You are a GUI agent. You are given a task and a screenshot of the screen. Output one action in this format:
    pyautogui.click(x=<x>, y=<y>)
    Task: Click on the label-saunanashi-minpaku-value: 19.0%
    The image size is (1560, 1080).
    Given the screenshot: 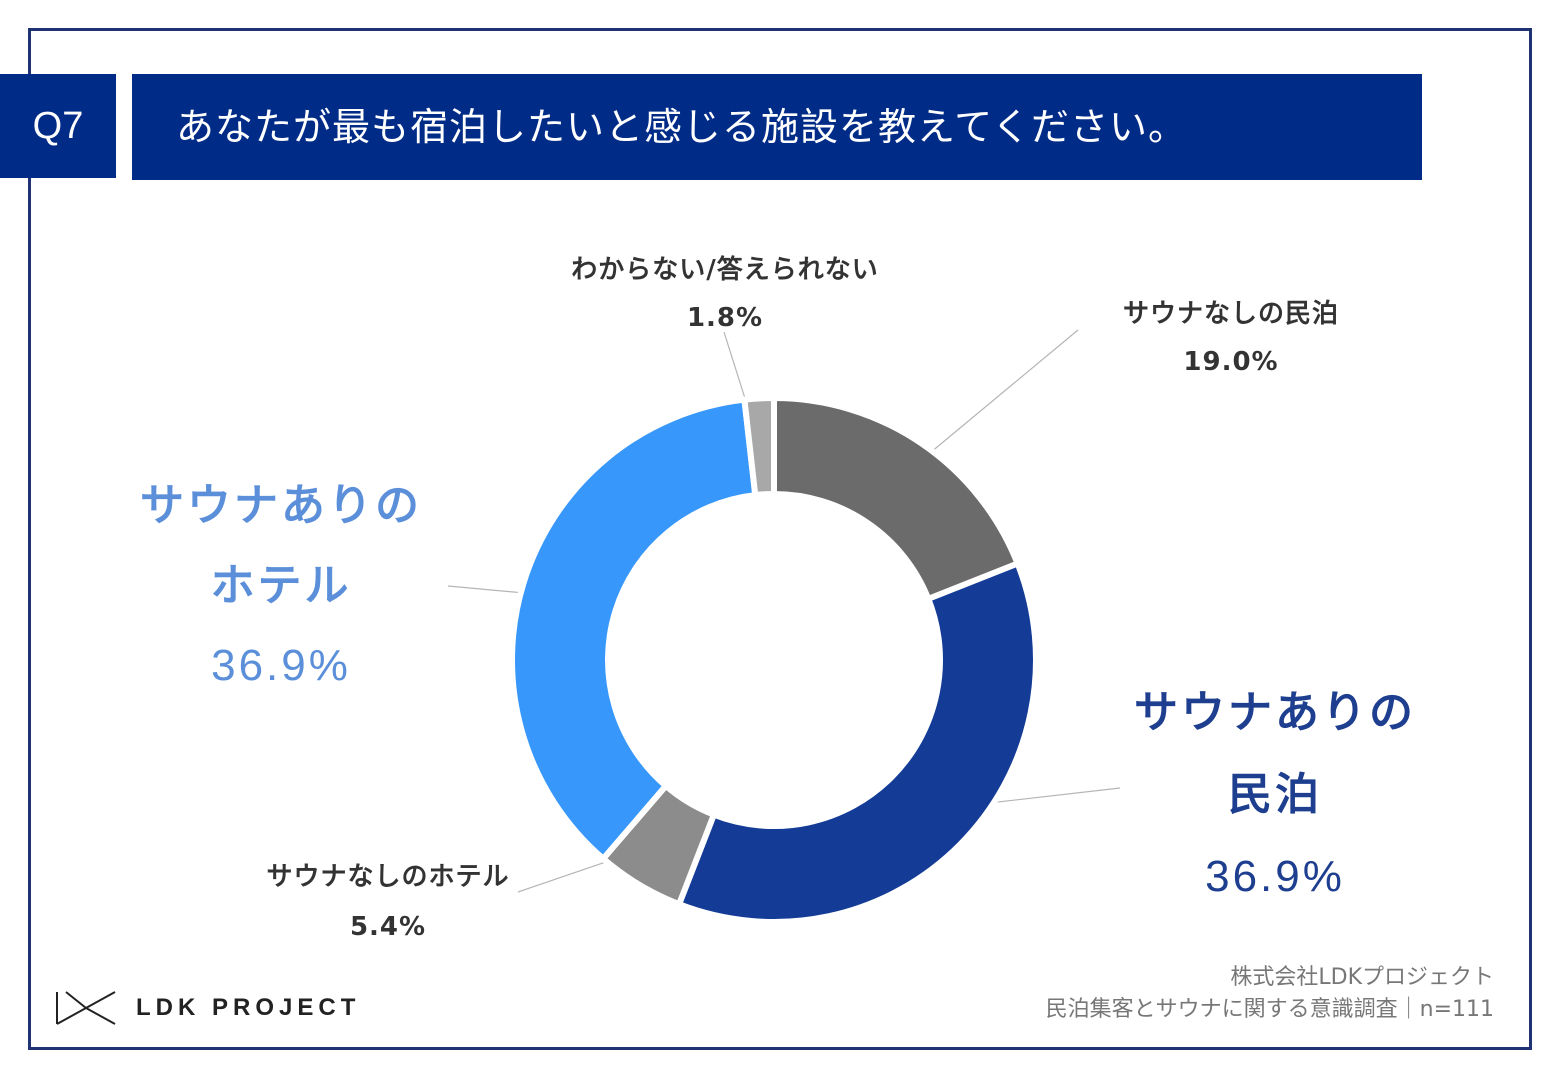 What is the action you would take?
    pyautogui.click(x=1231, y=362)
    